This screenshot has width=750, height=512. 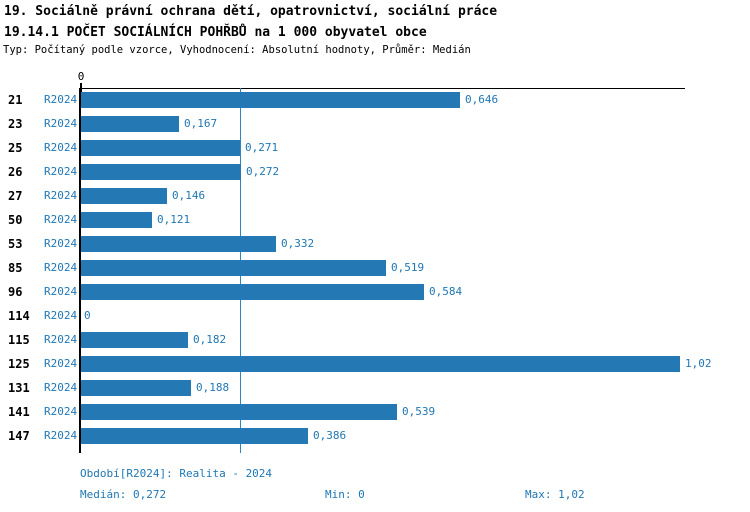 I want to click on chart-row: 114 R2024 0, so click(x=375, y=316).